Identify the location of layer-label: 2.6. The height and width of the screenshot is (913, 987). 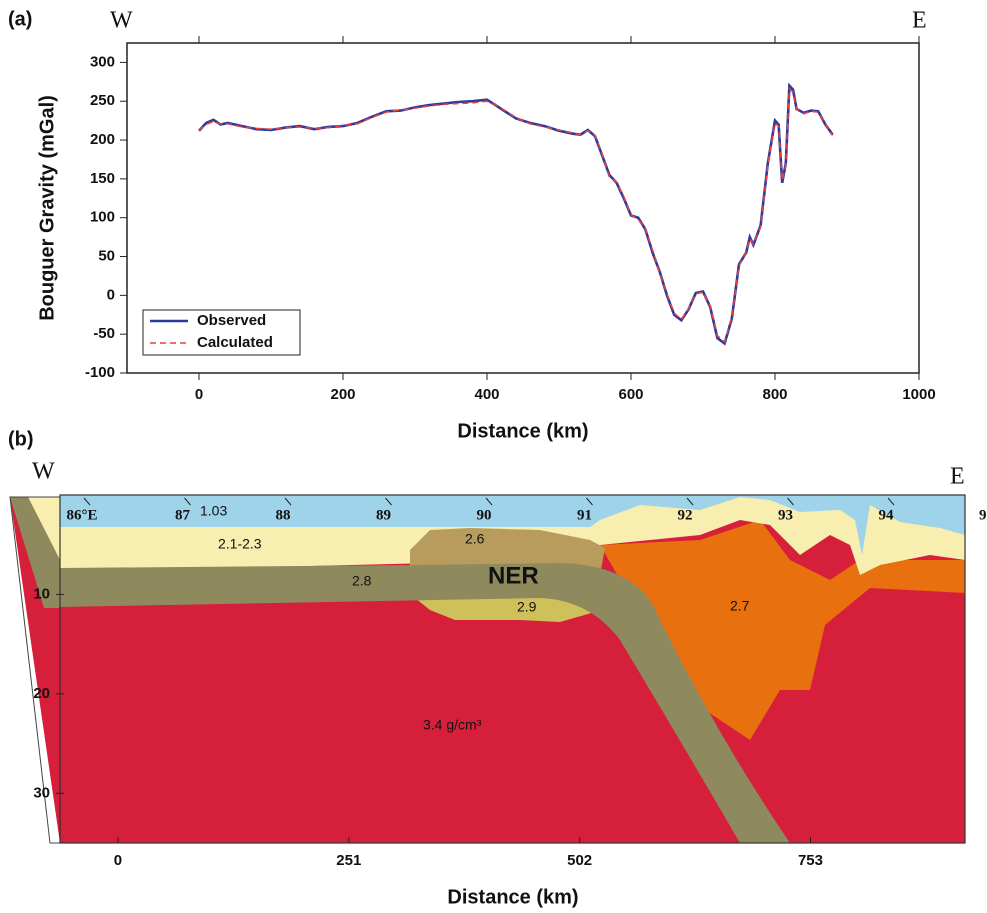
(475, 539).